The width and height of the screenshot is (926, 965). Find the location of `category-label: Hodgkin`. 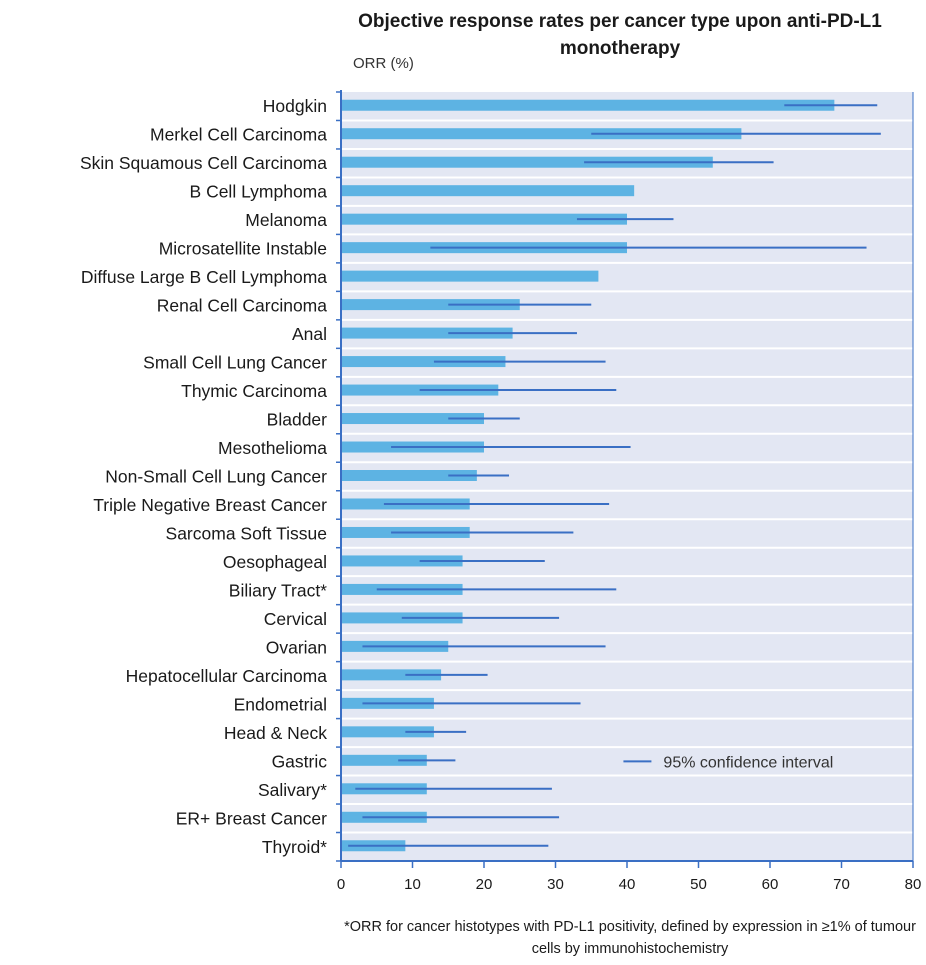

category-label: Hodgkin is located at coordinates (295, 106).